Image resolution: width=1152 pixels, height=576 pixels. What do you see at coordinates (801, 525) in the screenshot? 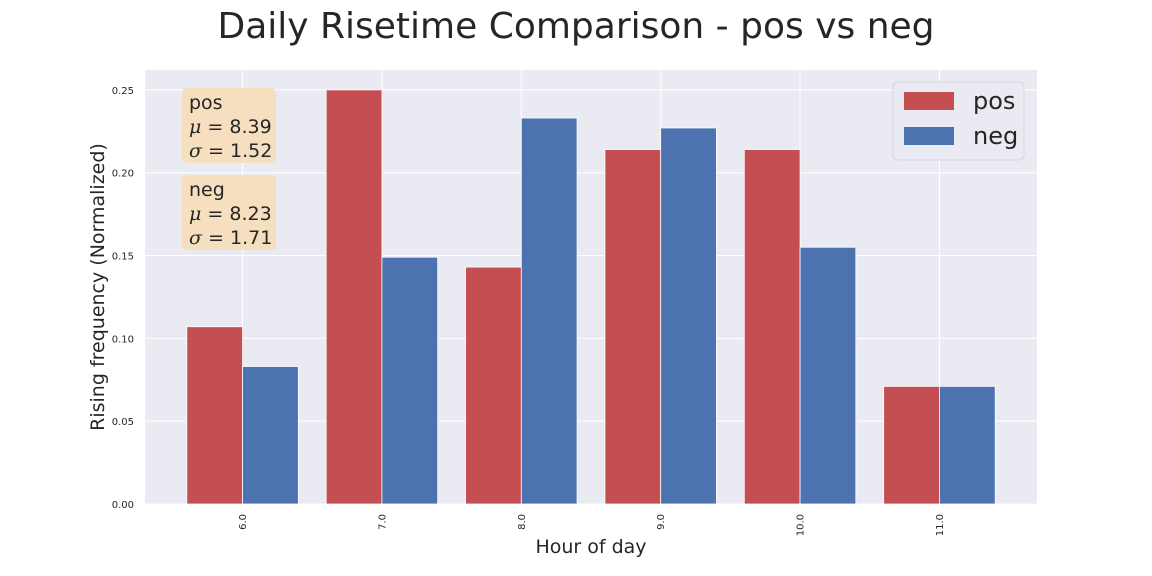
I see `x-tick-label: 10.0` at bounding box center [801, 525].